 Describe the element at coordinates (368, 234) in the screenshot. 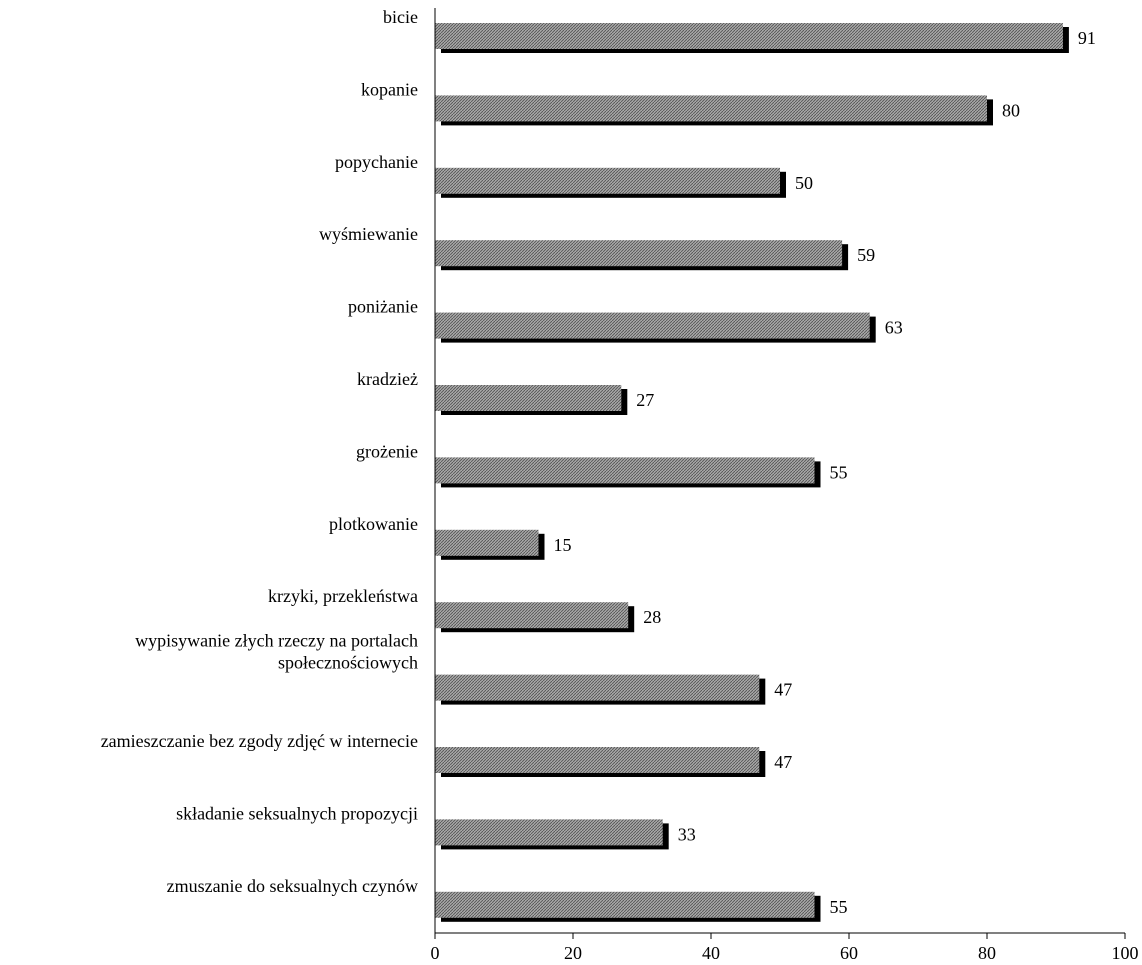

I see `category-label: wyśmiewanie` at that location.